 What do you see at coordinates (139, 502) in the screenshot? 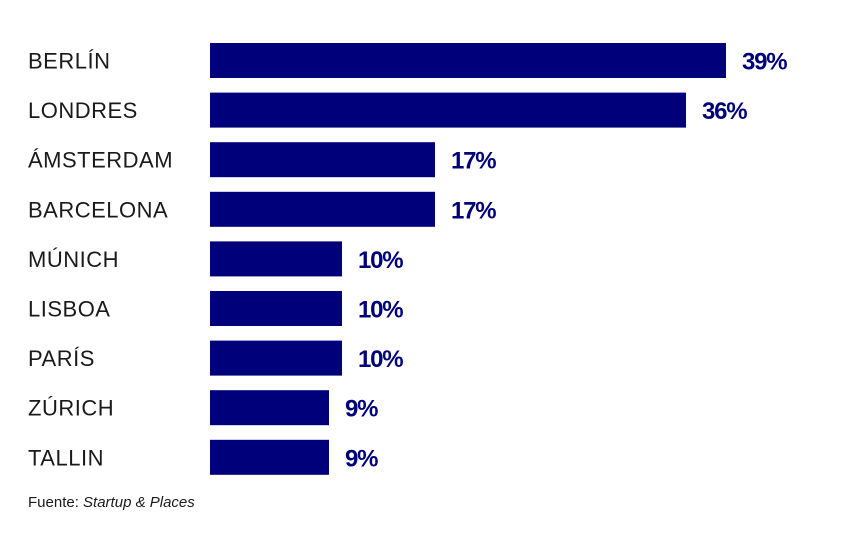
I see `source-name: Startup & Places` at bounding box center [139, 502].